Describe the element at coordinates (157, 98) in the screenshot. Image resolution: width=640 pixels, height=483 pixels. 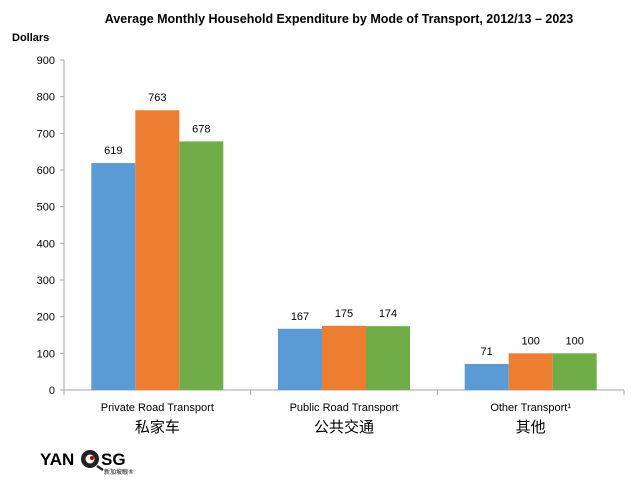
I see `data-label: 763` at that location.